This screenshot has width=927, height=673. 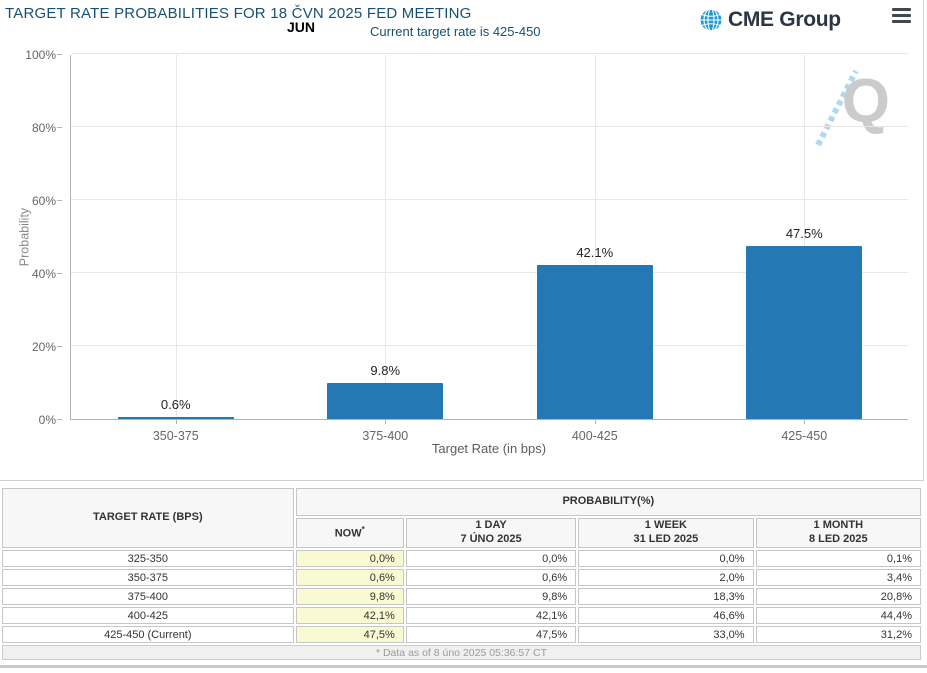 What do you see at coordinates (666, 634) in the screenshot?
I see `cell-probability: 33,0%` at bounding box center [666, 634].